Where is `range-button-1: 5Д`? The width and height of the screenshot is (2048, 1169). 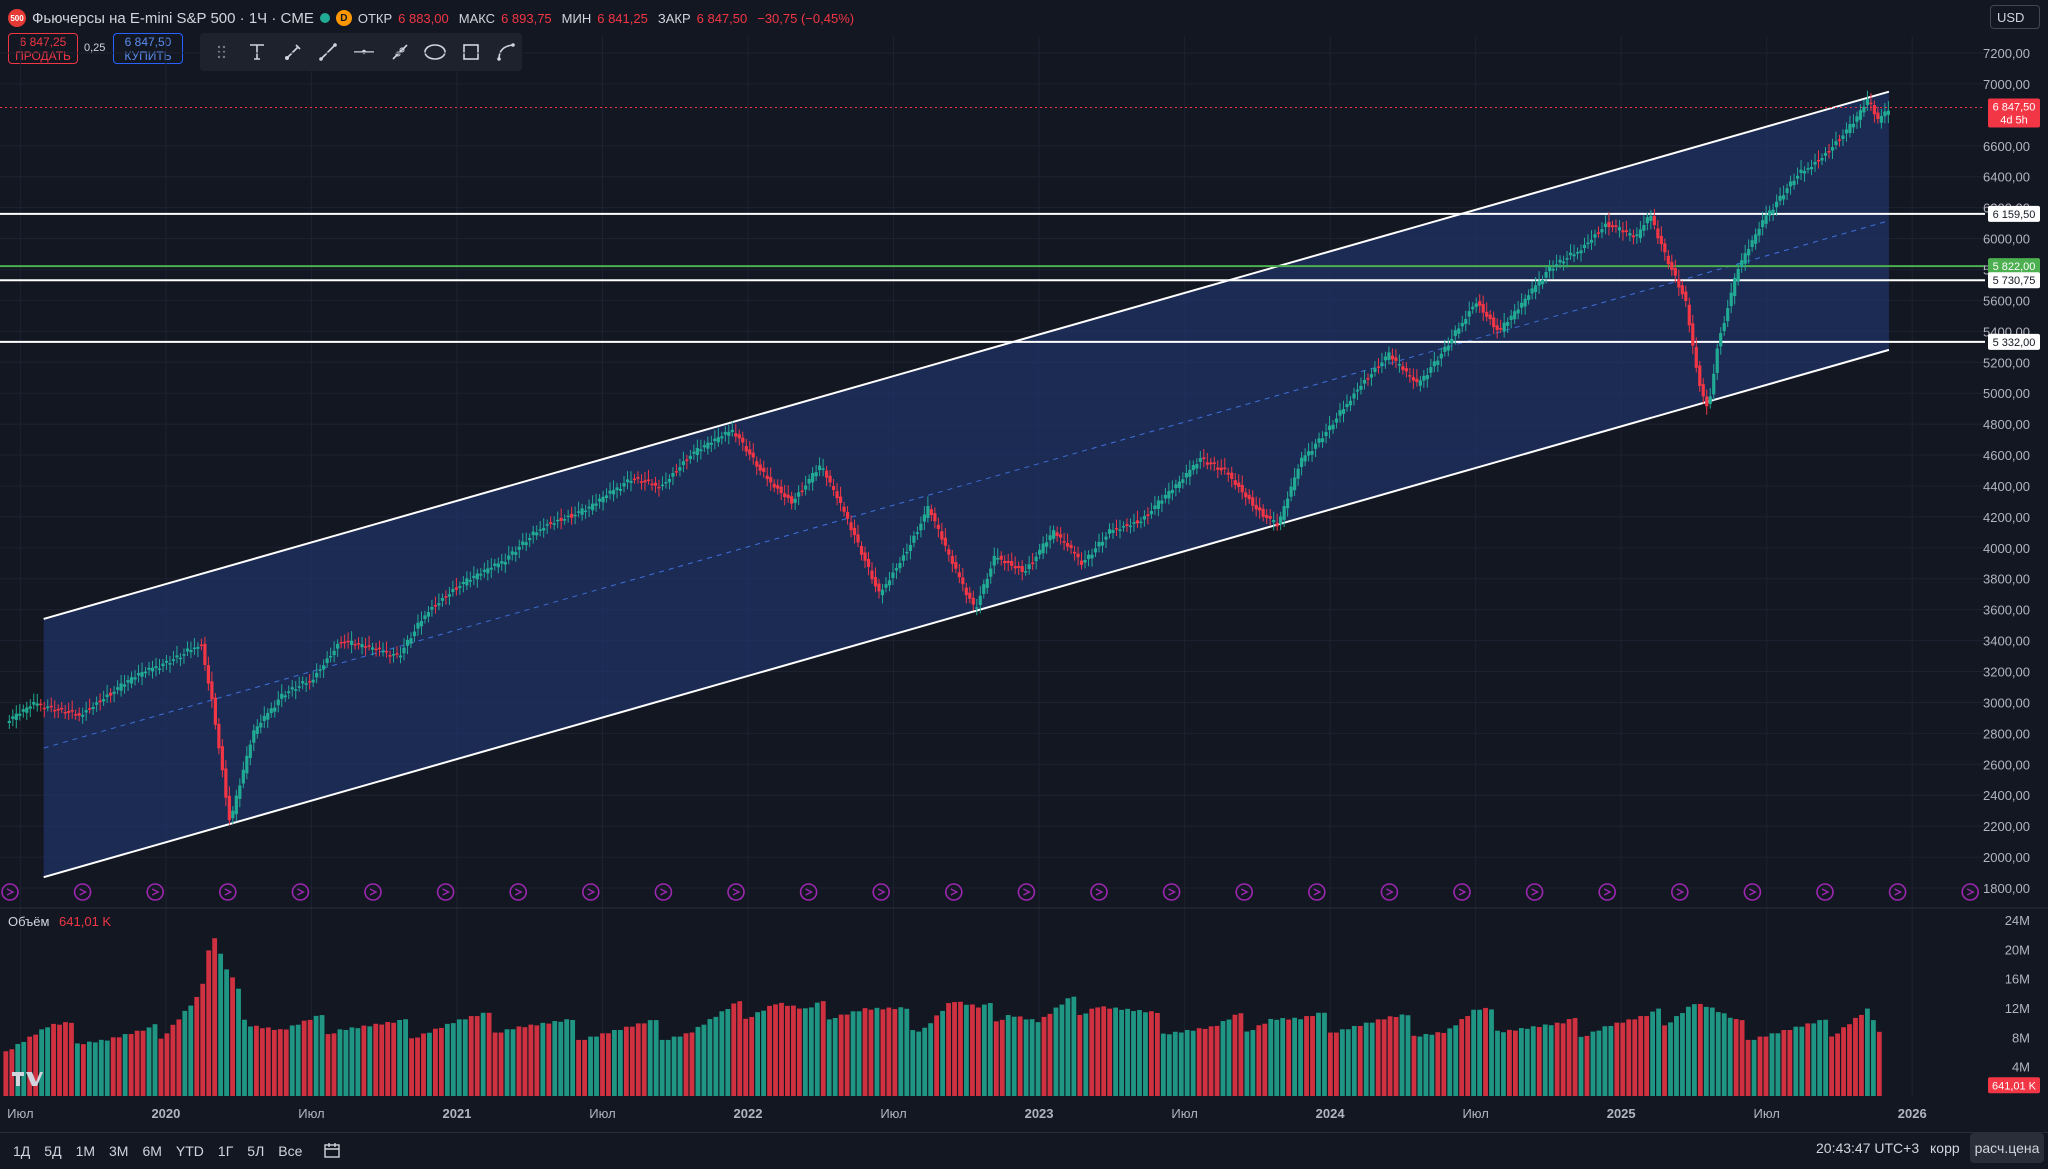
range-button-1: 5Д is located at coordinates (53, 1151).